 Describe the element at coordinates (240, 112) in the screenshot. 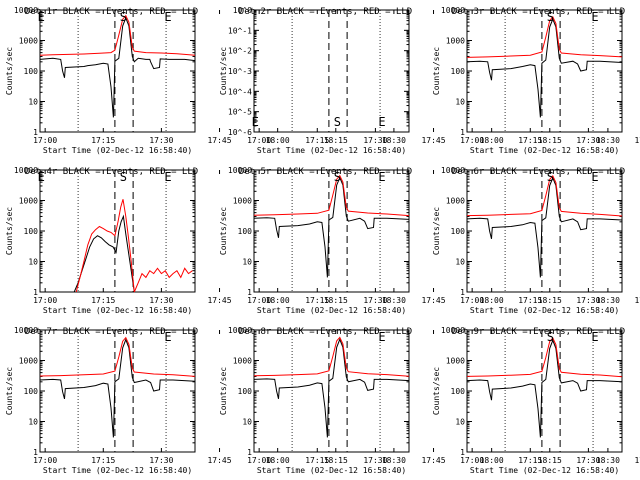

I see `y-tick-label: 10^-5` at that location.